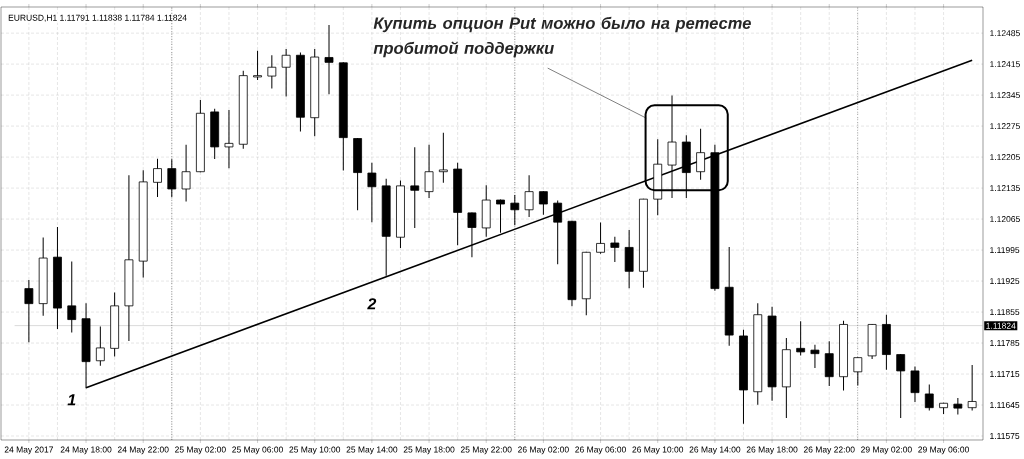 This screenshot has width=1024, height=459. Describe the element at coordinates (1001, 325) in the screenshot. I see `ref-line-label: 1.11824` at that location.